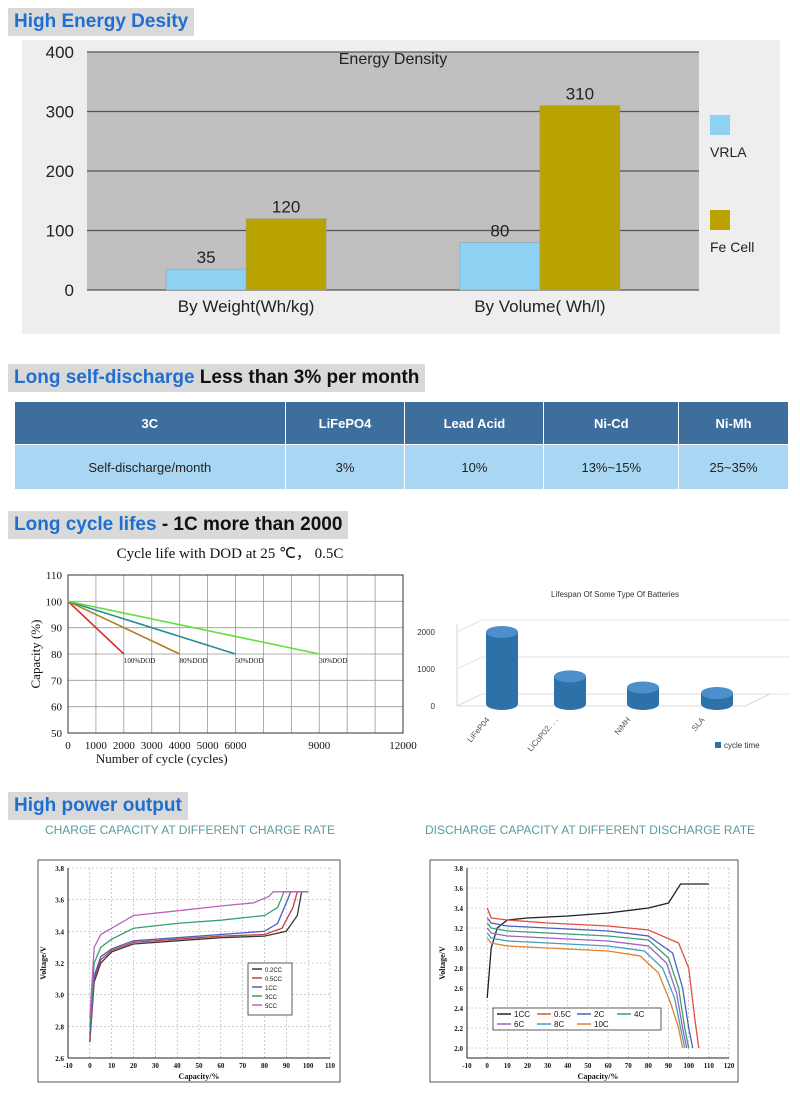 The image size is (800, 1104). I want to click on x-tick-label: LiCoP02. . ., so click(543, 735).